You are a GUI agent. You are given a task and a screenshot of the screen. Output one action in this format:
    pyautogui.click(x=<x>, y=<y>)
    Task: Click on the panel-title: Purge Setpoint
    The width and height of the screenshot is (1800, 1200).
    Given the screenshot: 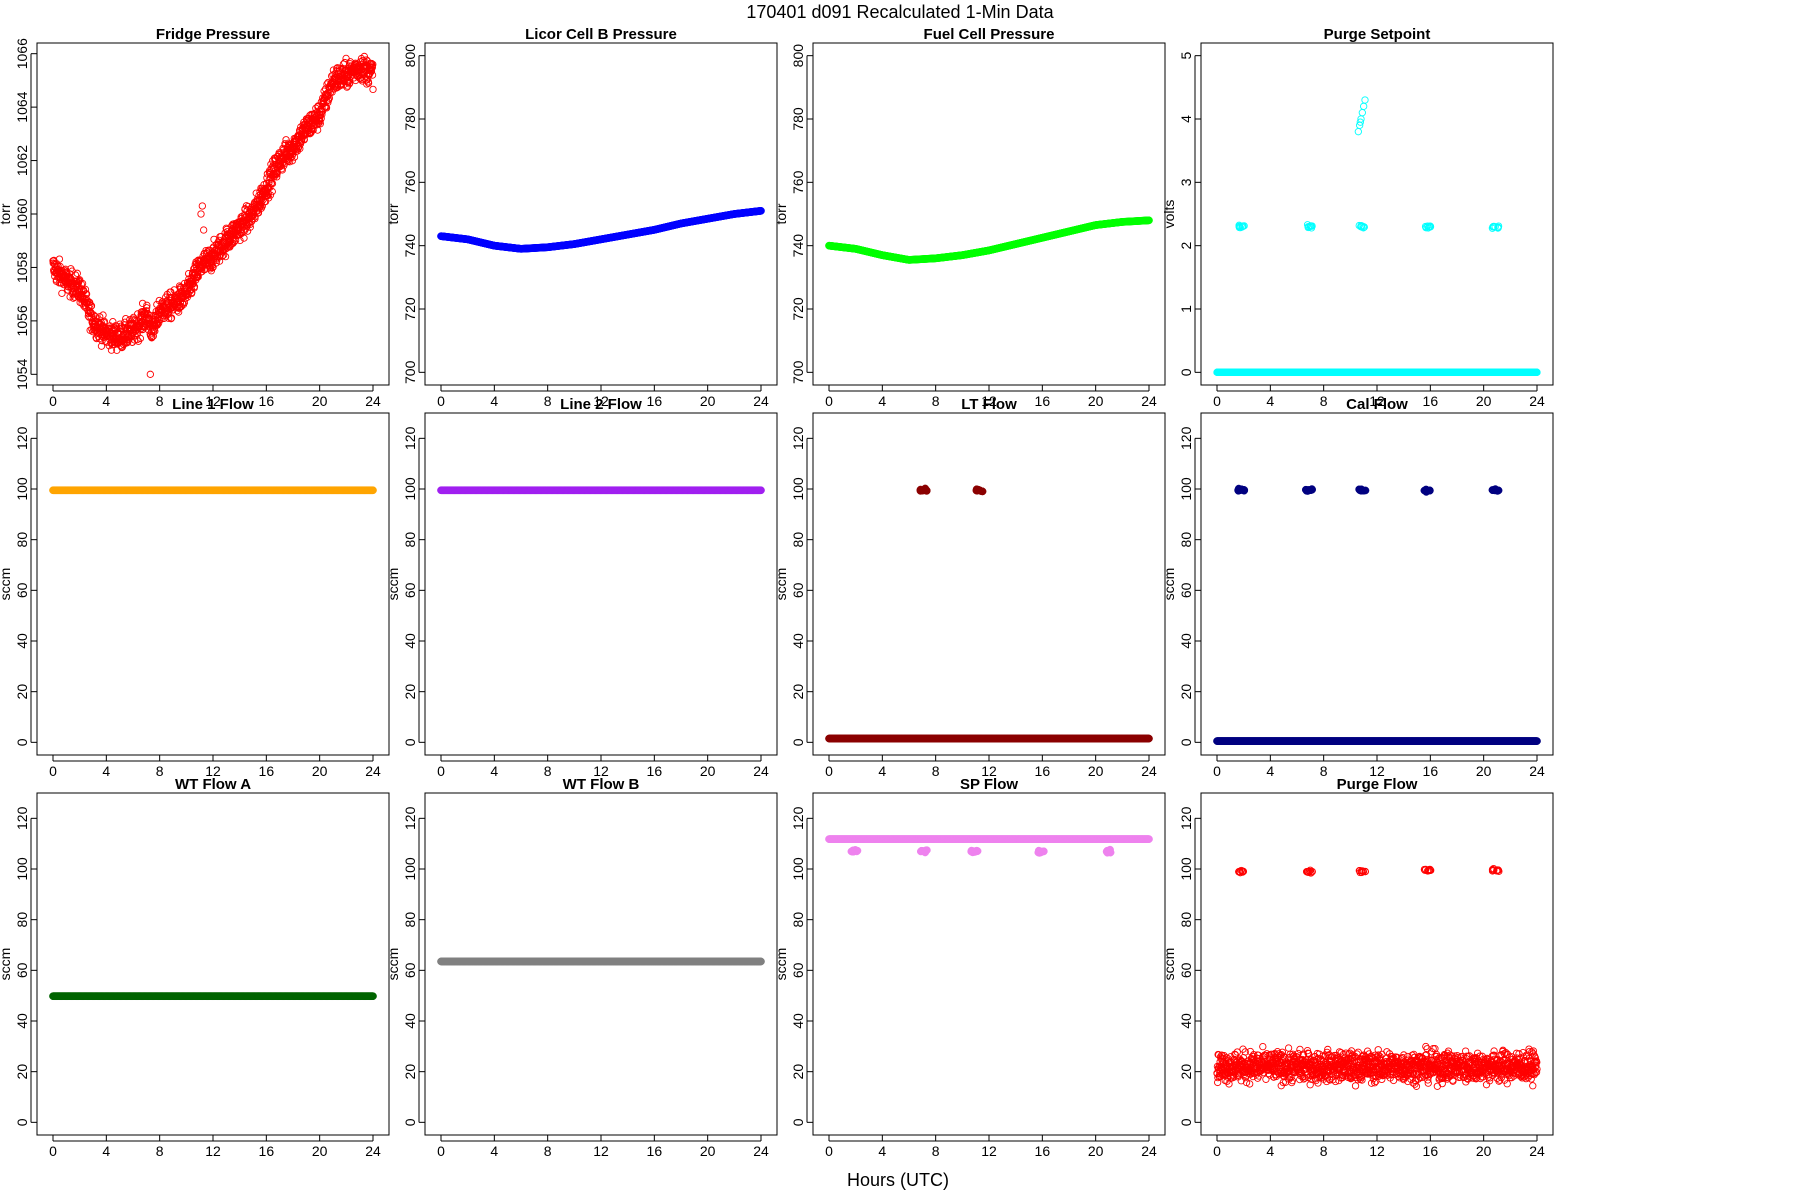 What is the action you would take?
    pyautogui.click(x=1377, y=34)
    